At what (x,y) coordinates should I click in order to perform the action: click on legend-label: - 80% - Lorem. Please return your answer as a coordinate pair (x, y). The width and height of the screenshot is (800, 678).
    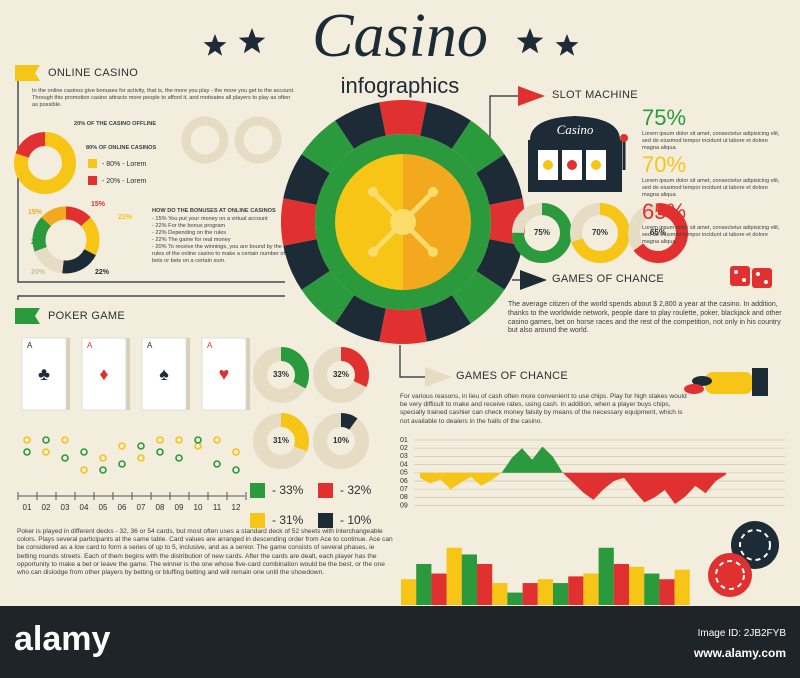
    Looking at the image, I should click on (124, 164).